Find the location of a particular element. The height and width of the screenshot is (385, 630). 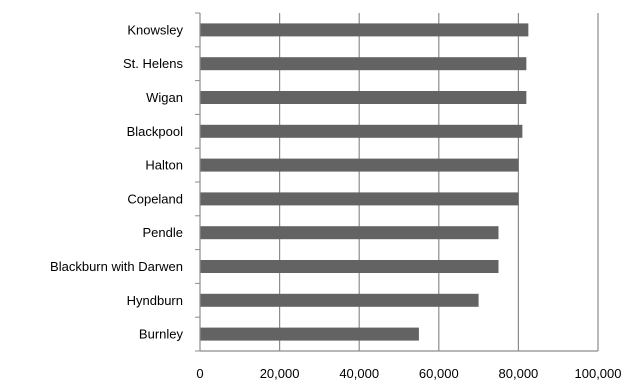

category-label: Halton is located at coordinates (164, 165).